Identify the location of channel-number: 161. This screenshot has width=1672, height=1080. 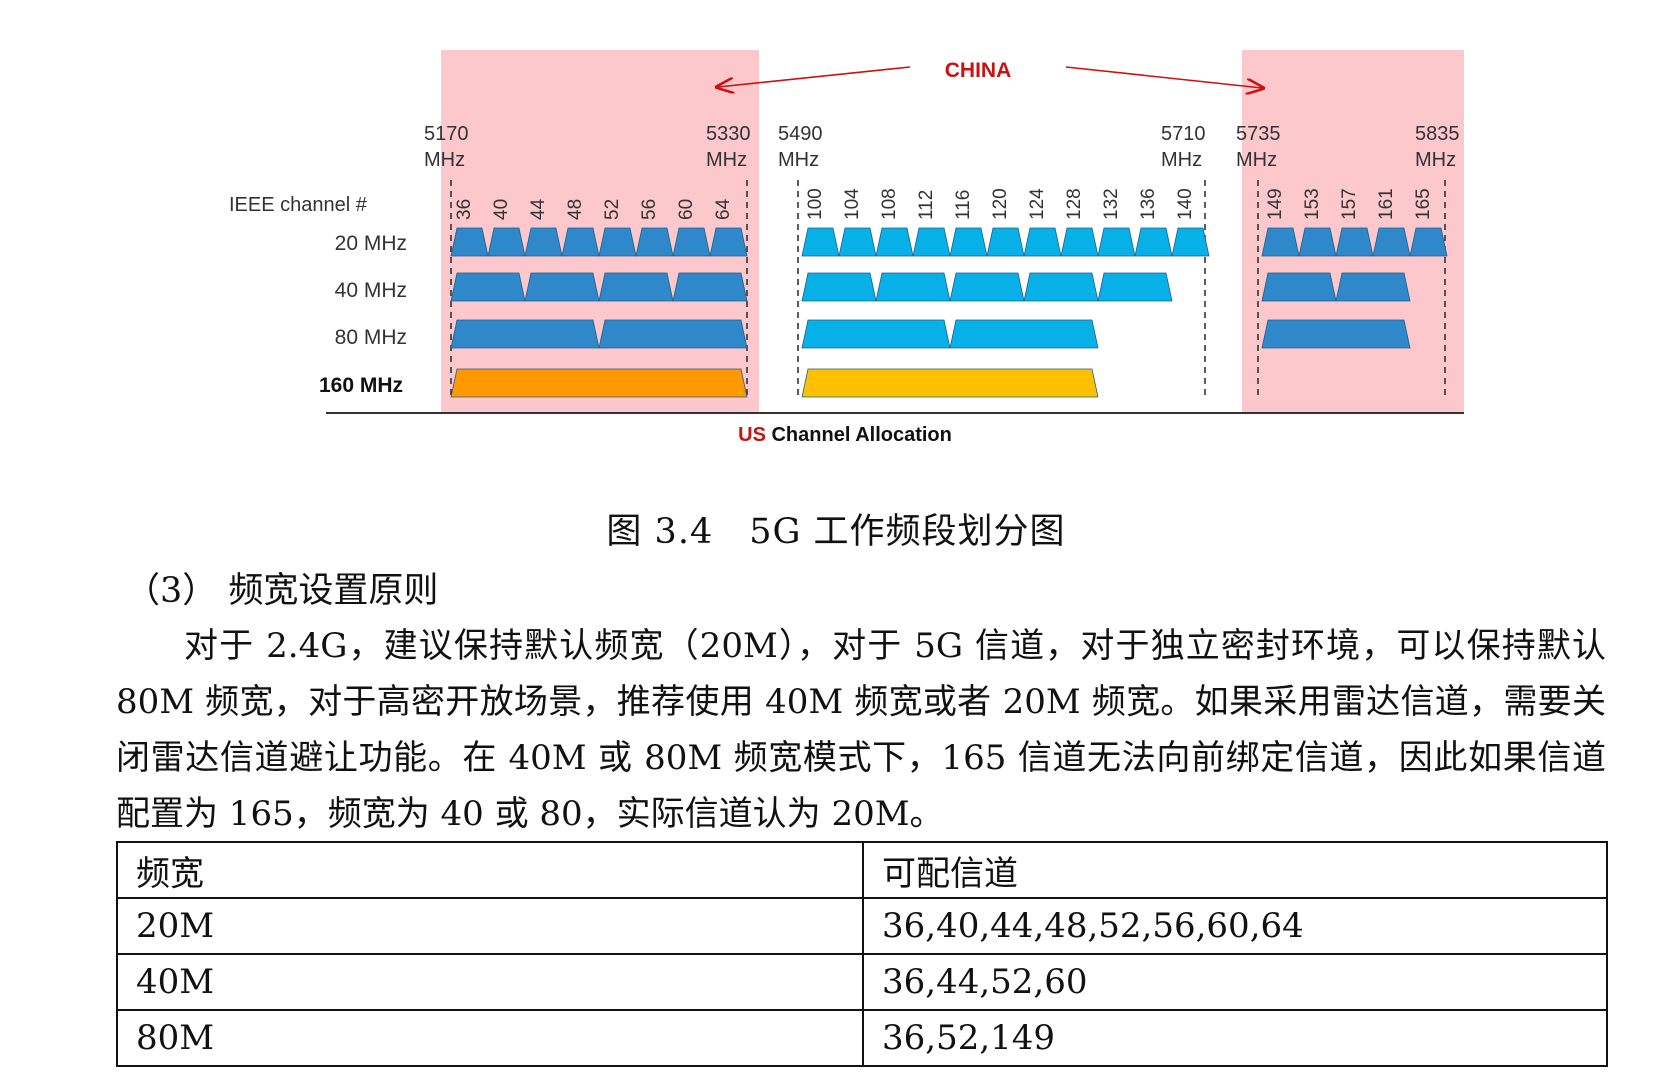
(1386, 204).